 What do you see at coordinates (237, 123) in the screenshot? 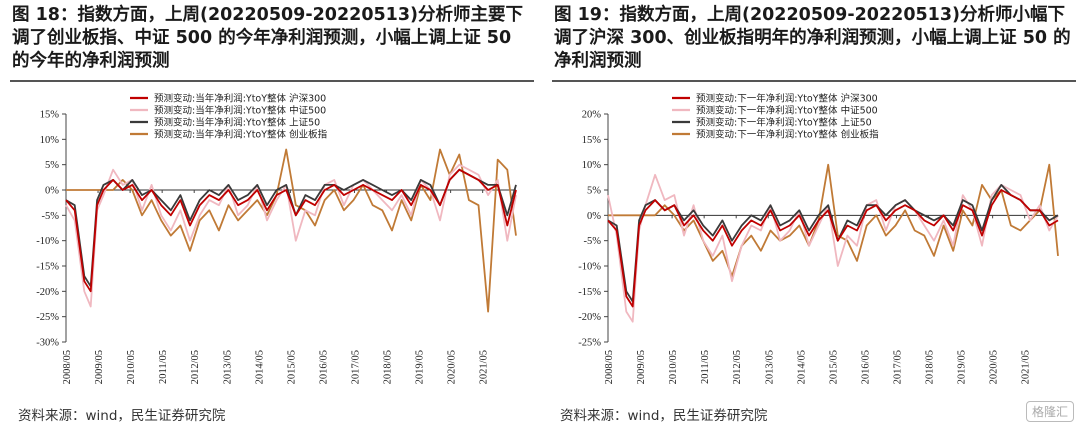
I see `legend-label: 预测变动:当年净利润:YtoY整体 上证50` at bounding box center [237, 123].